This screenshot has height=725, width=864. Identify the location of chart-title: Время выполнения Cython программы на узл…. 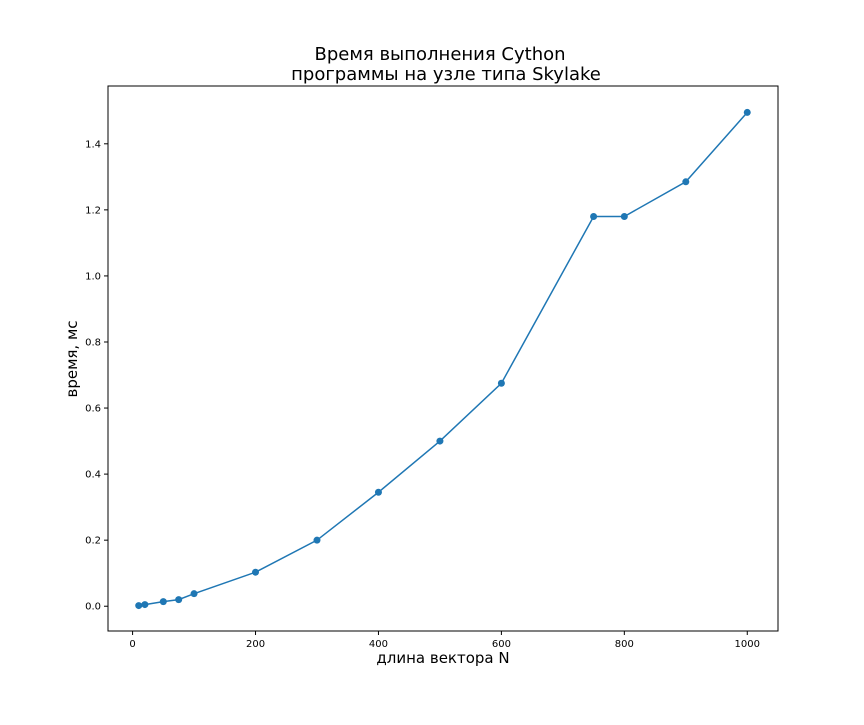
(446, 64).